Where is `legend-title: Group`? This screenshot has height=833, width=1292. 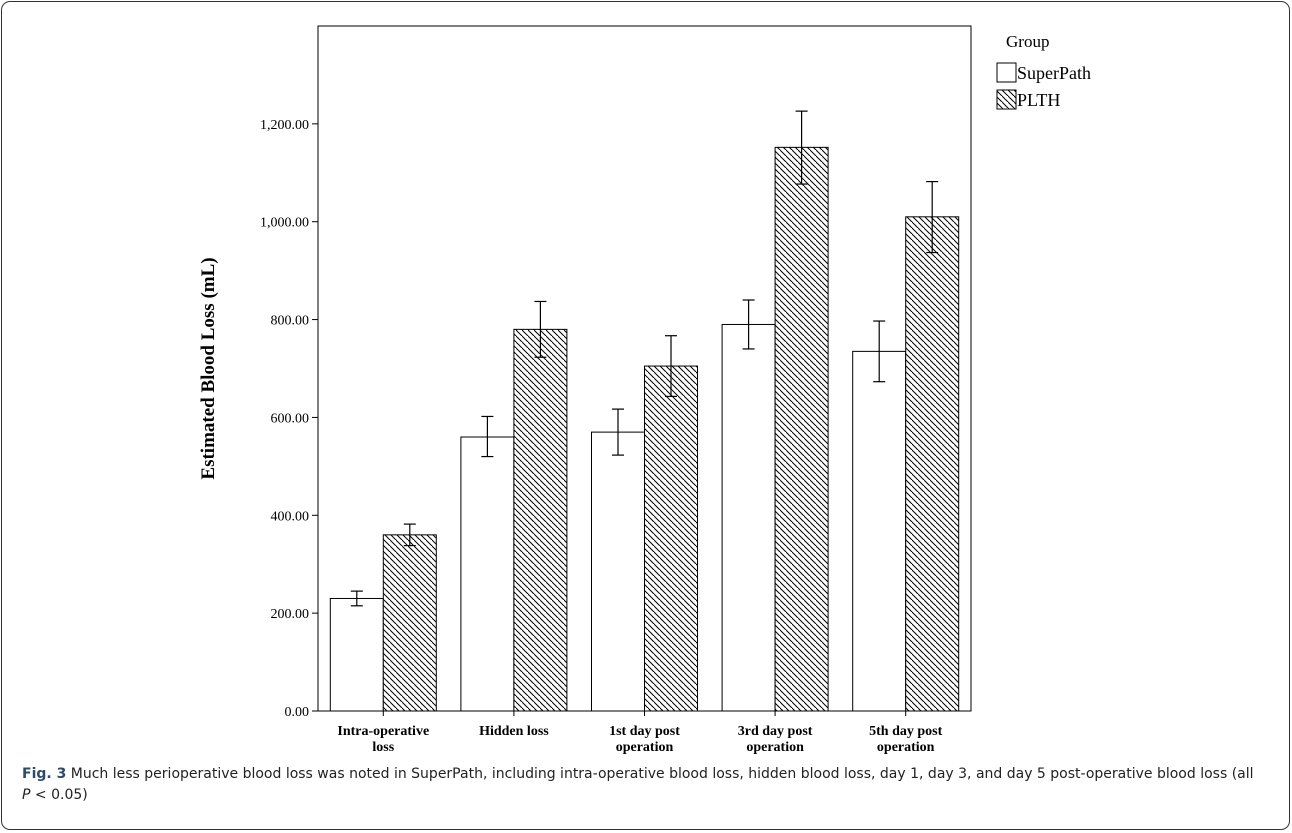 legend-title: Group is located at coordinates (1027, 41).